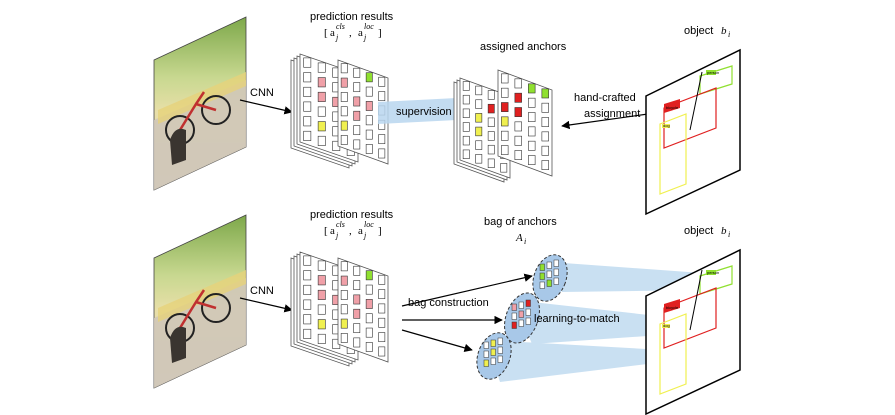  Describe the element at coordinates (520, 239) in the screenshot. I see `bottom-bag-symbol: A i` at that location.